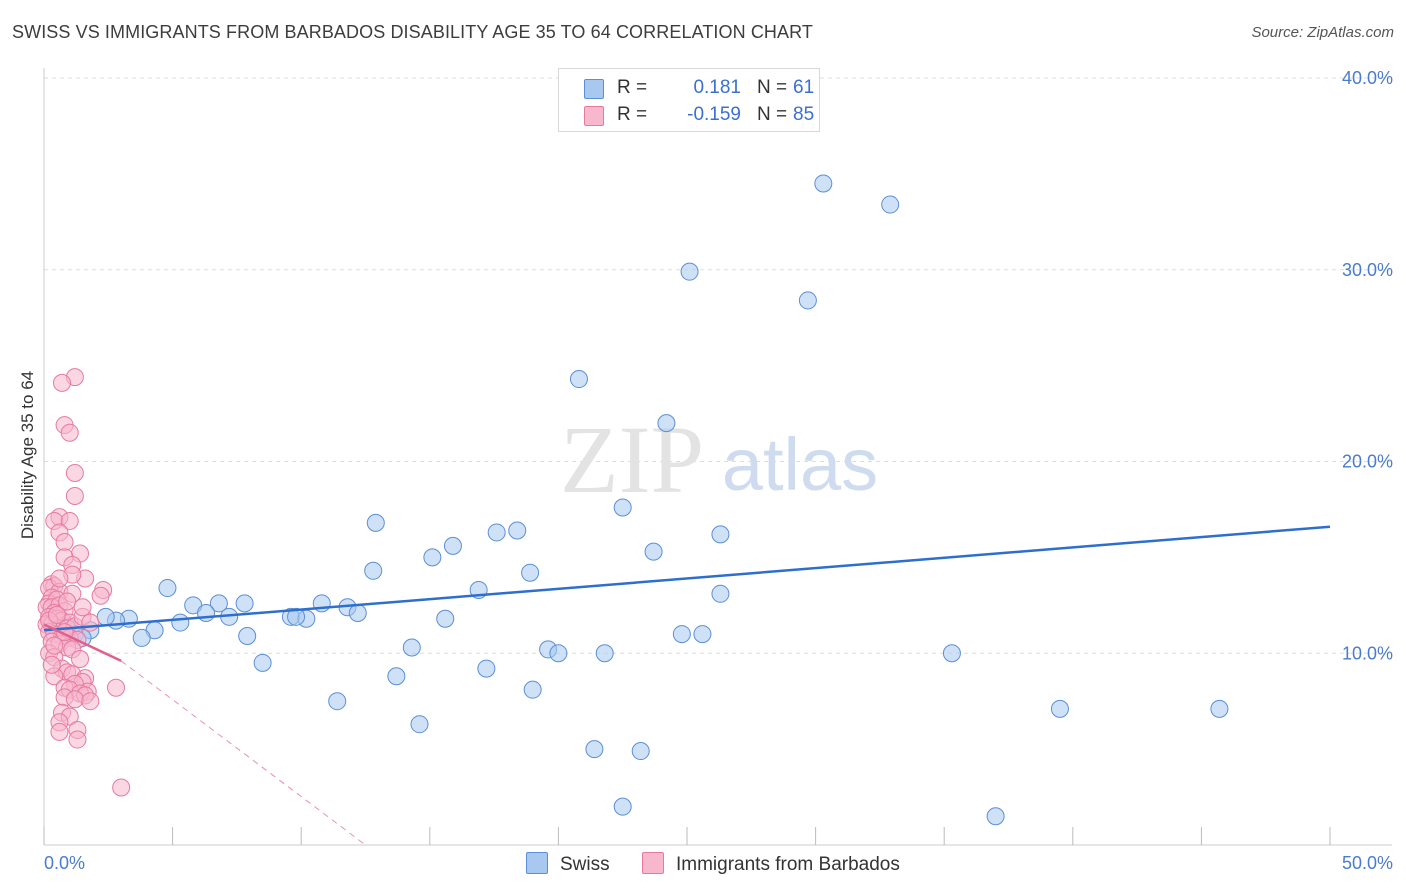  Describe the element at coordinates (804, 87) in the screenshot. I see `legend-n-value: 61` at that location.